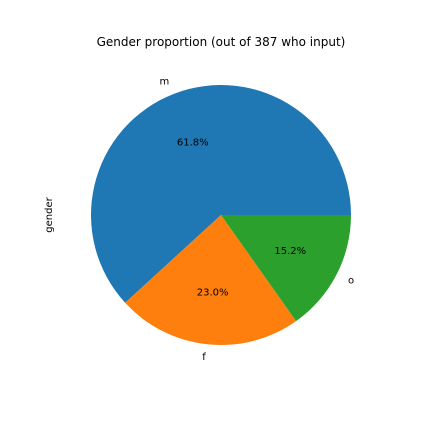  What do you see at coordinates (164, 82) in the screenshot?
I see `category-label-m: m` at bounding box center [164, 82].